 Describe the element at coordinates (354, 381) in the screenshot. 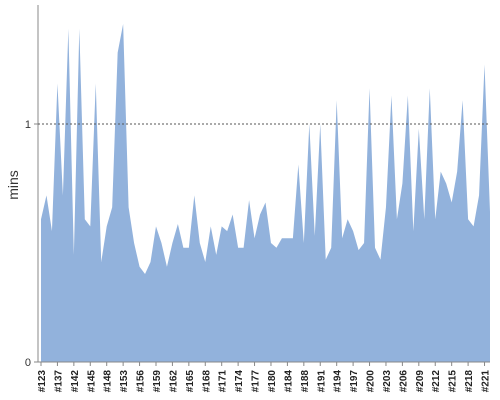

I see `x-tick-label: #197` at that location.